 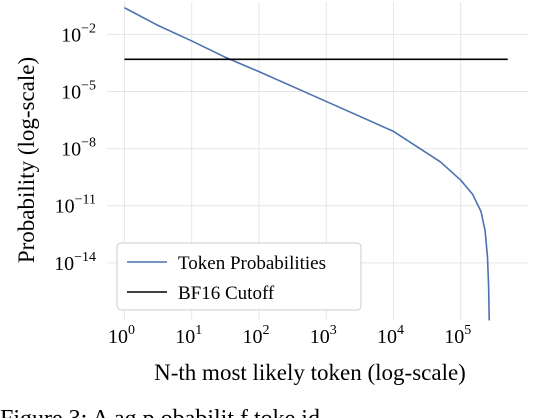 What do you see at coordinates (289, 335) in the screenshot?
I see `x-tick-labels: 10⁰ 10¹ 10² 10³ 10⁴ 10⁵` at bounding box center [289, 335].